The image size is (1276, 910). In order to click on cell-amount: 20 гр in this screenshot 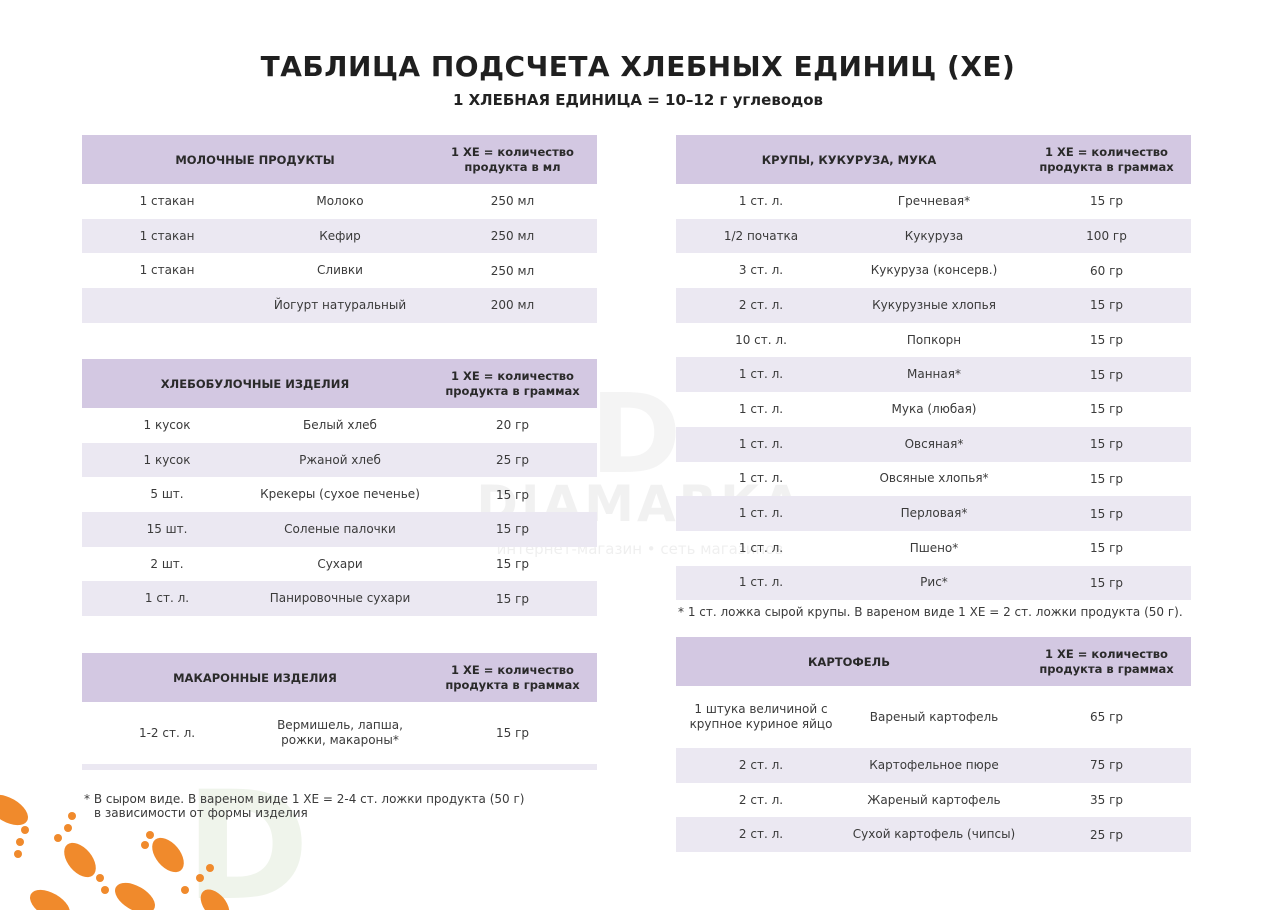, I will do `click(512, 425)`.